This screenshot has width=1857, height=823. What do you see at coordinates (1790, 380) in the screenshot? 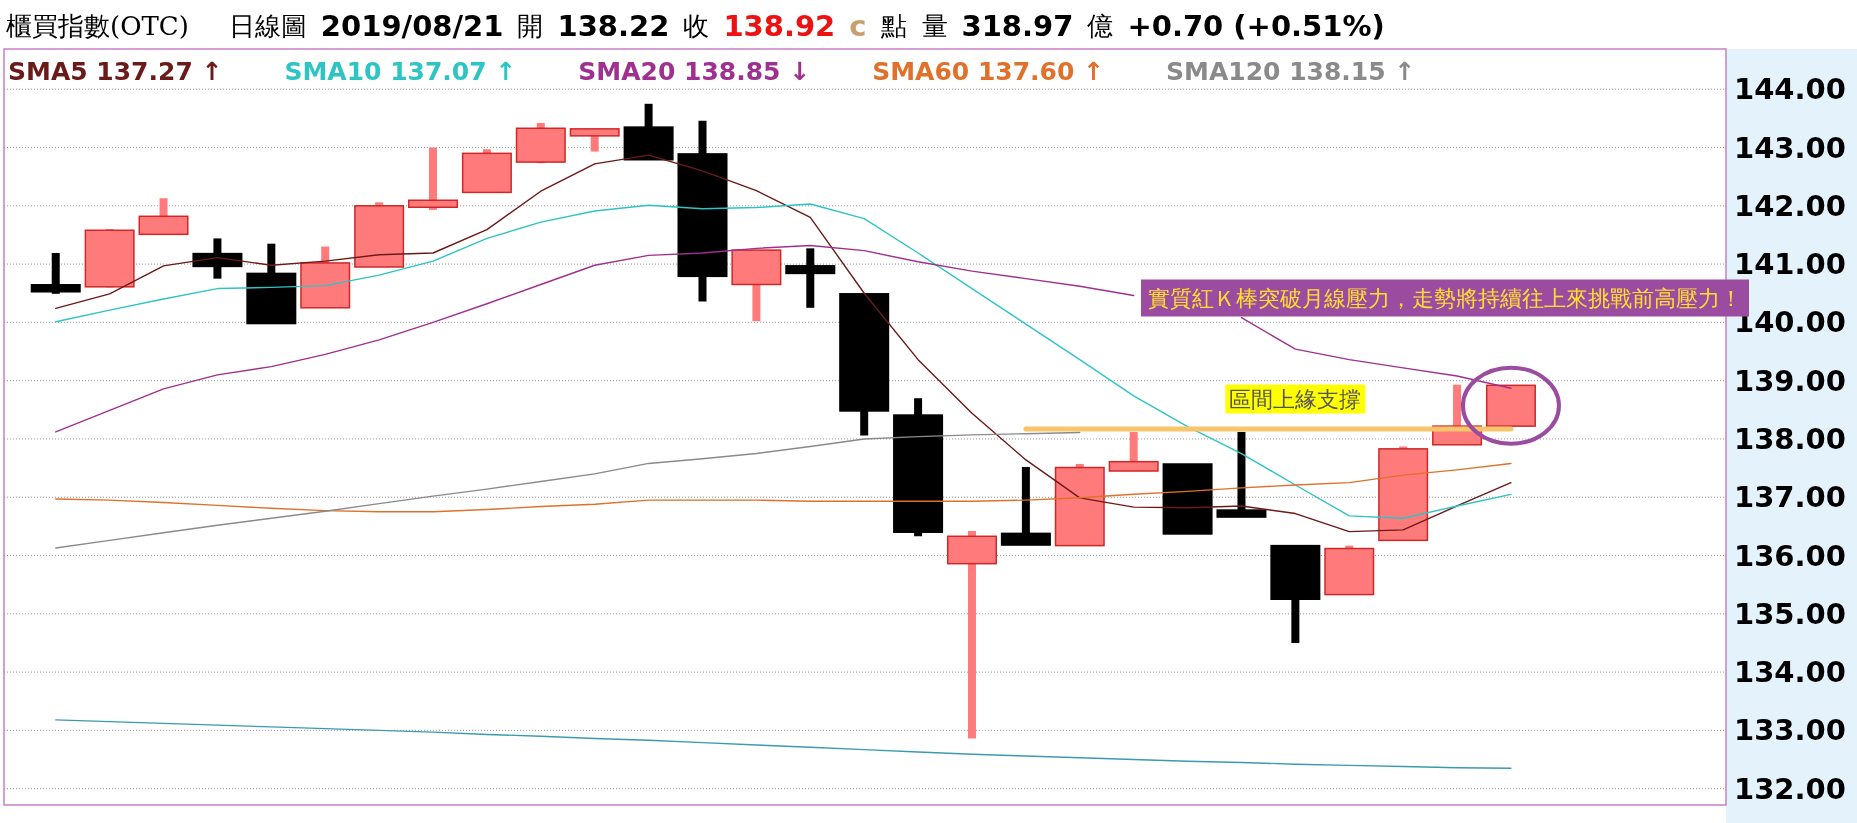
I see `y-tick-label: 139.00` at bounding box center [1790, 380].